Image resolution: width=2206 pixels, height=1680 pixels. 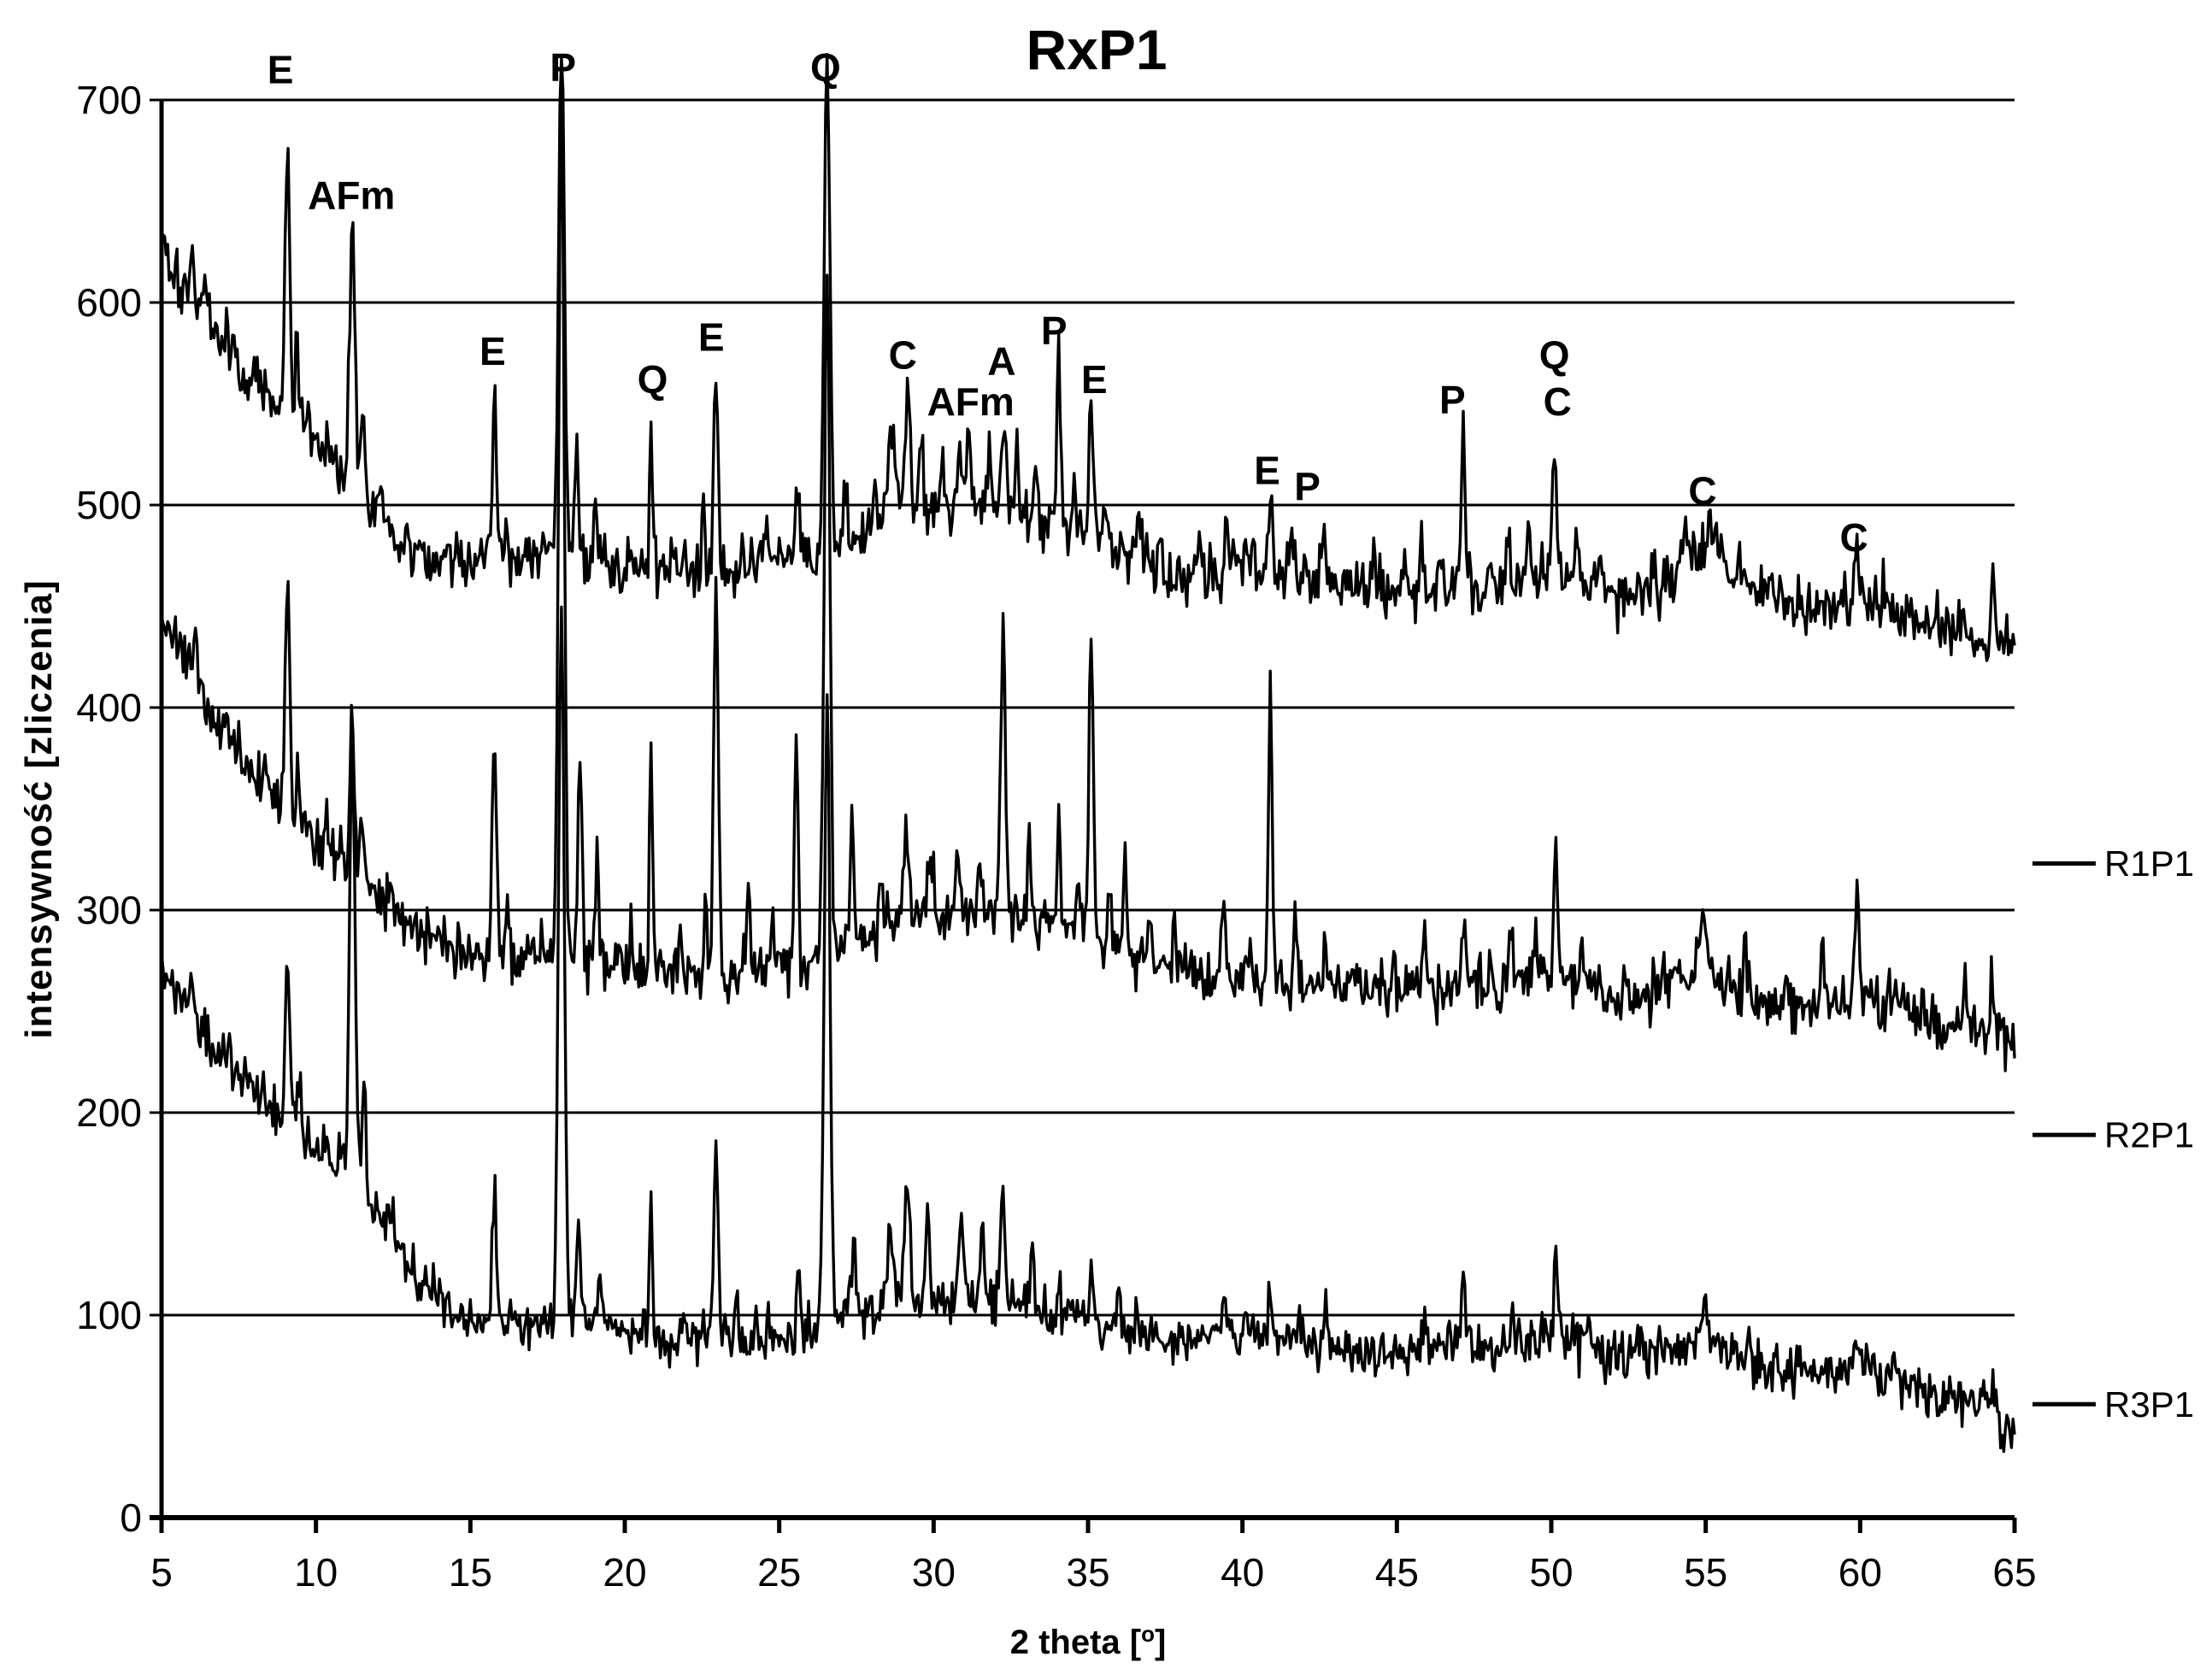 What do you see at coordinates (825, 67) in the screenshot?
I see `peak-label-Q-6: Q` at bounding box center [825, 67].